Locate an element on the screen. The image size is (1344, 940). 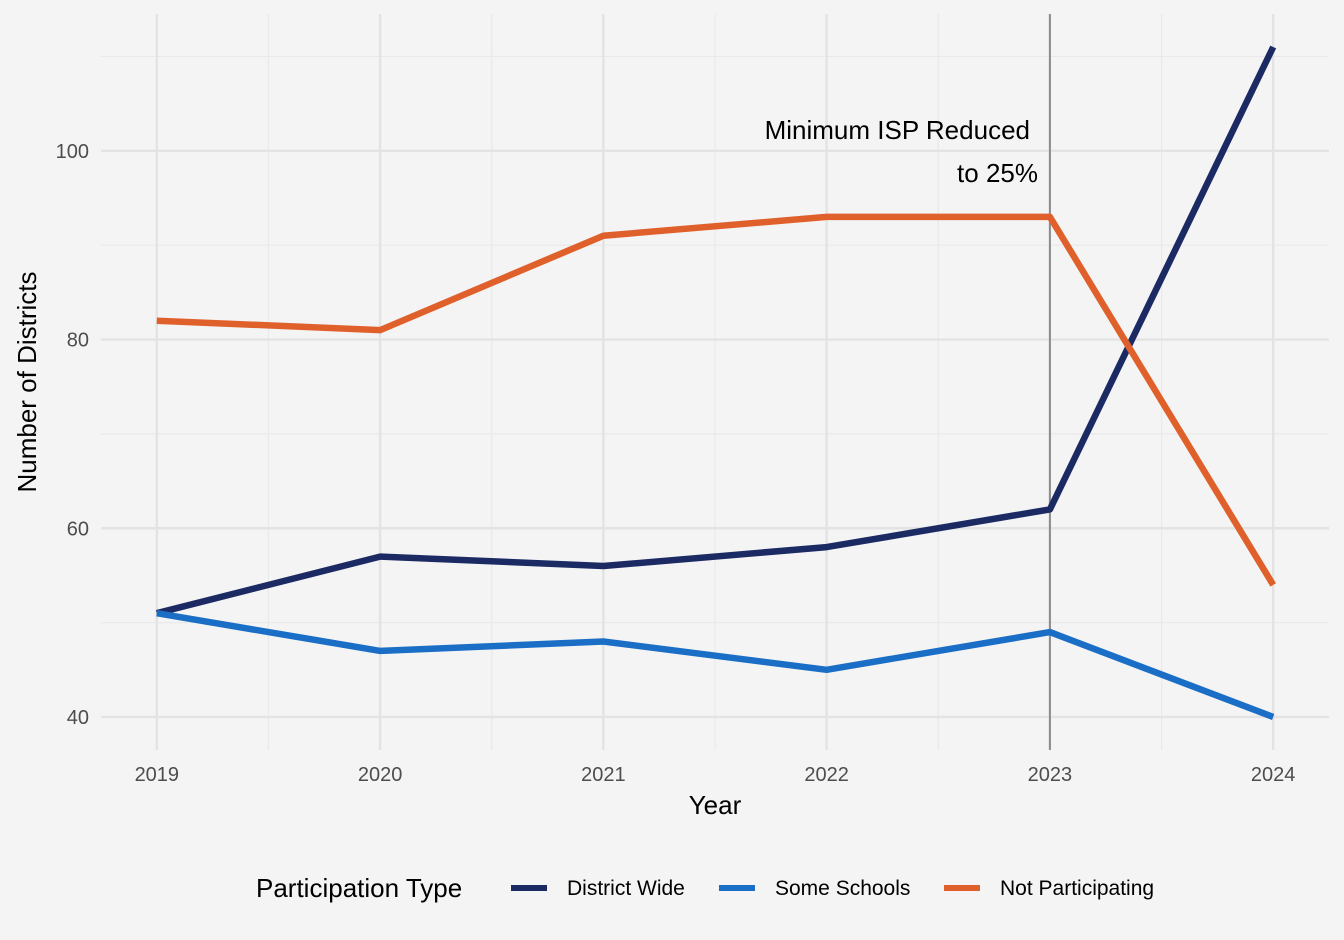
x-tick-label: 2023 is located at coordinates (1050, 775).